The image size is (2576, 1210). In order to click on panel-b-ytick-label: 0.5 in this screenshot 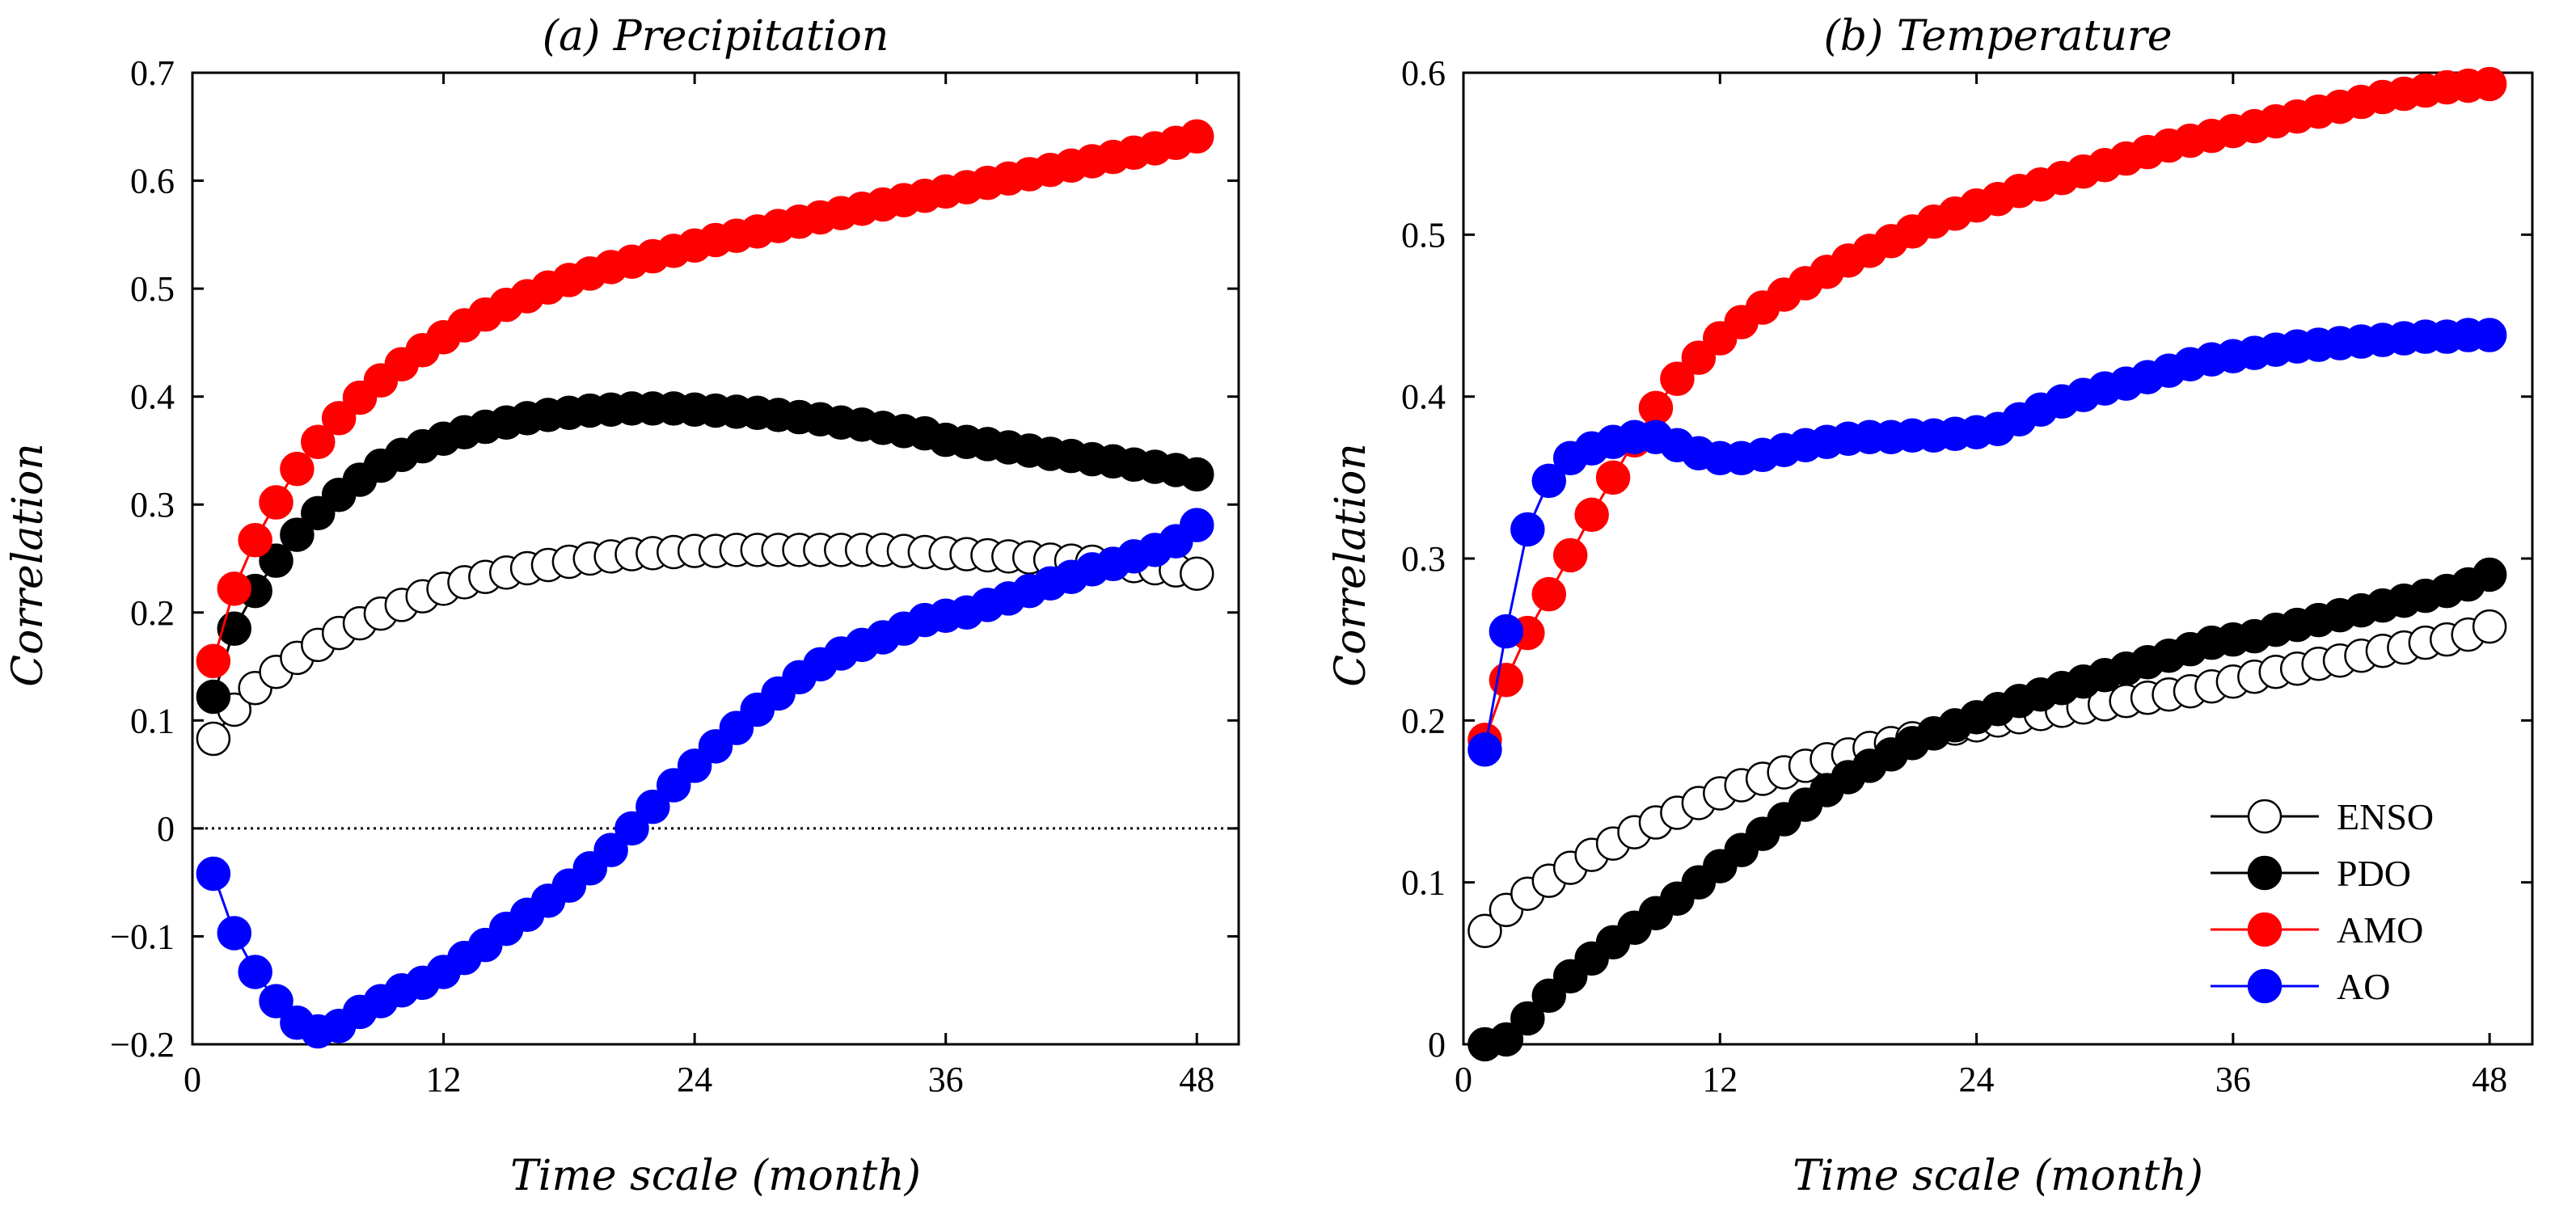, I will do `click(1423, 235)`.